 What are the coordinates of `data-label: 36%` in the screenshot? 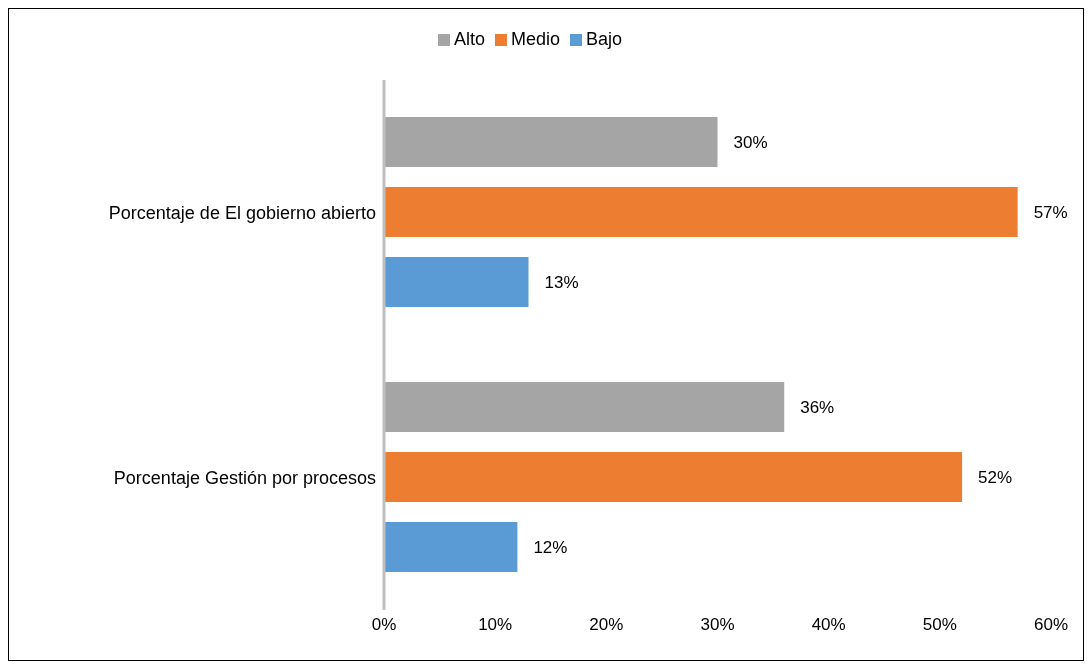 It's located at (817, 408).